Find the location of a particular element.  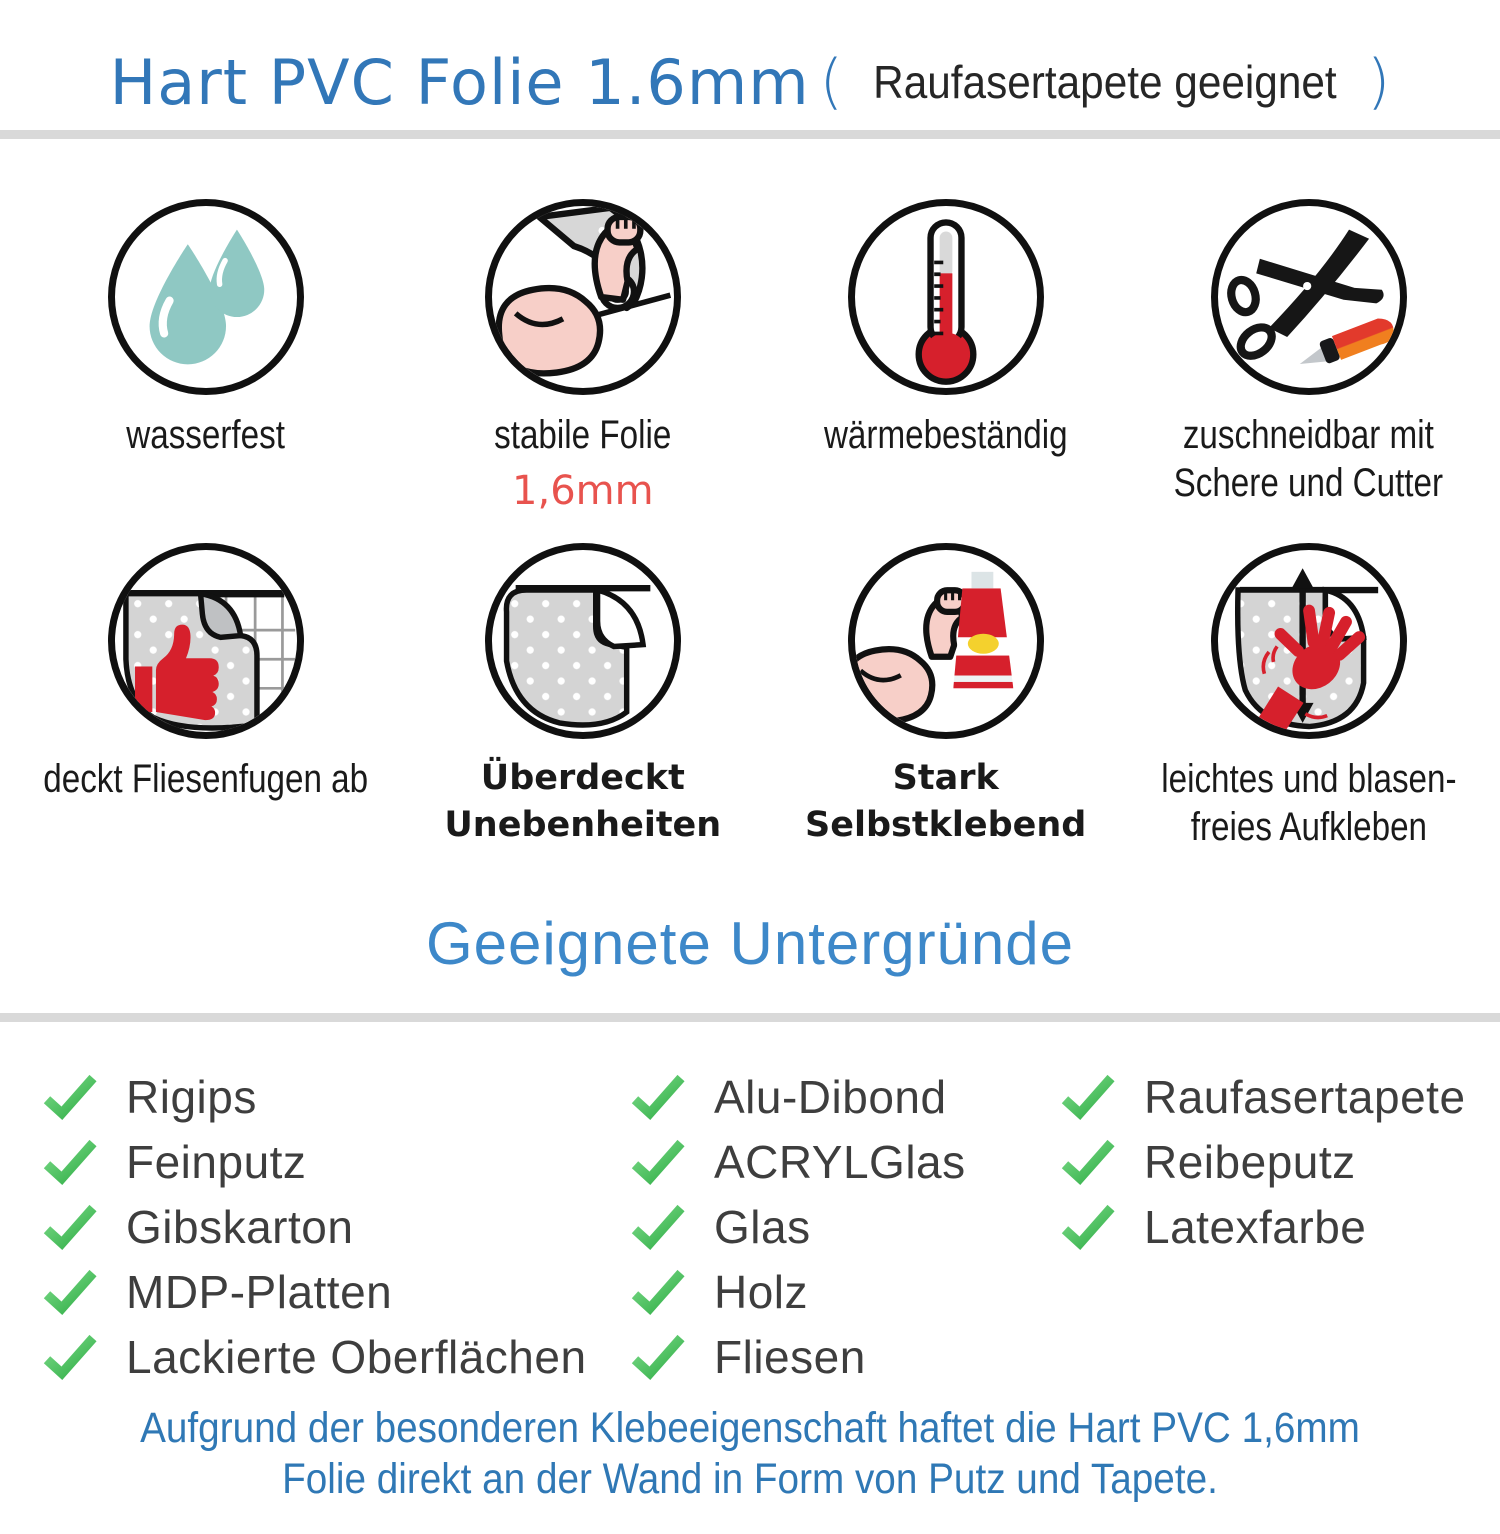

feature-card-wasserfest: wasserfest is located at coordinates (205, 371).